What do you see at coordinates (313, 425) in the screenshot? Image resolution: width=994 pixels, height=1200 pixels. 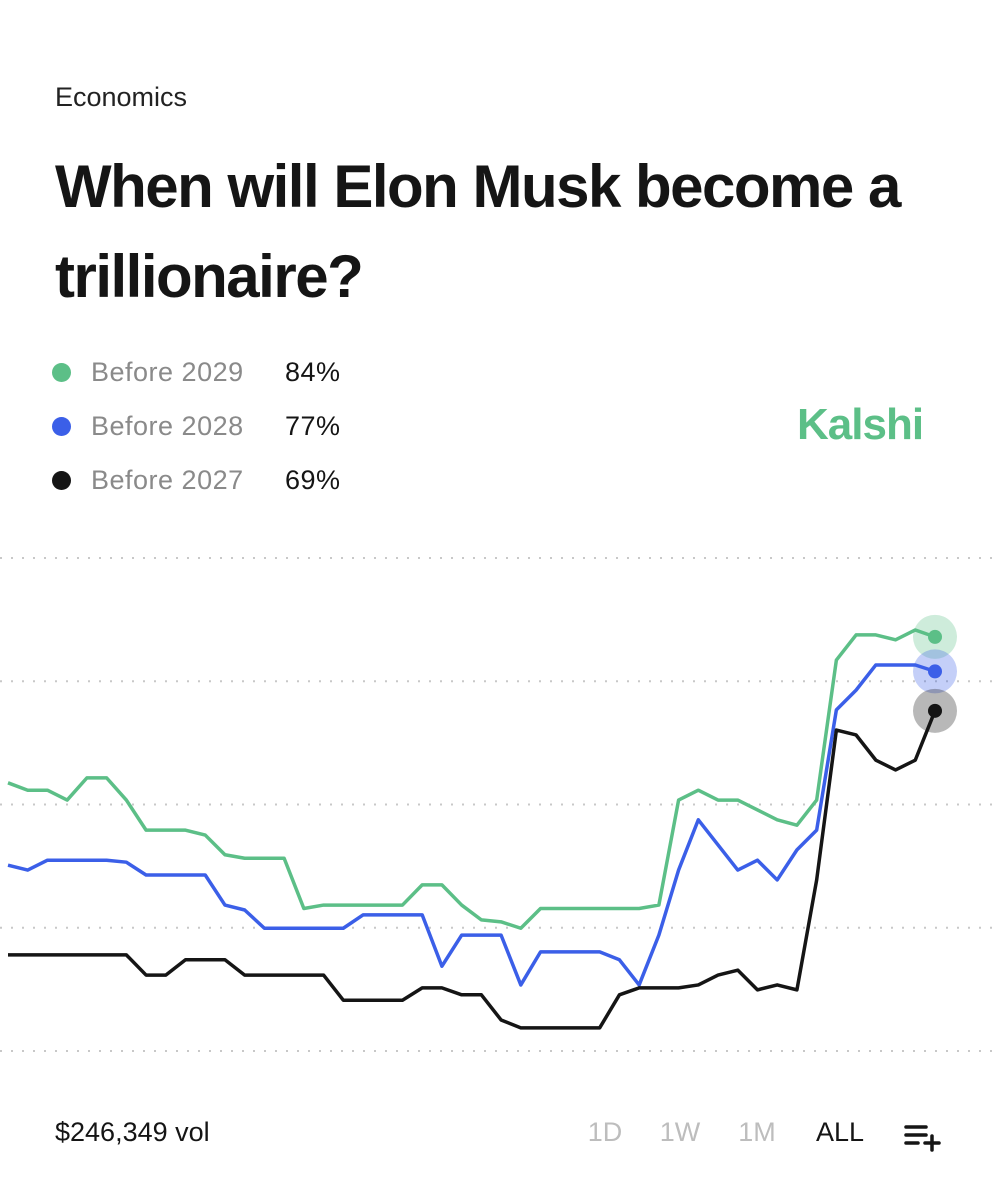 I see `legend-value: 77%` at bounding box center [313, 425].